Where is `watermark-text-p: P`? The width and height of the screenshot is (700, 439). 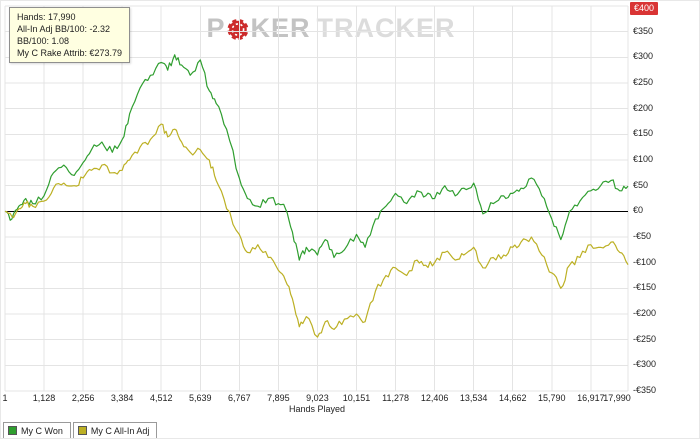
watermark-text-p: P is located at coordinates (216, 28).